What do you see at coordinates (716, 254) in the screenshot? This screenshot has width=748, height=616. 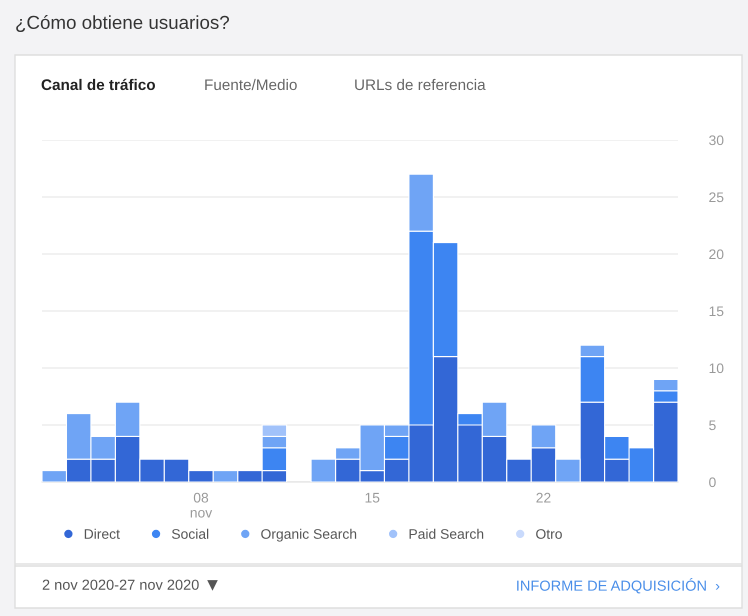 I see `y-tick-label: 20` at bounding box center [716, 254].